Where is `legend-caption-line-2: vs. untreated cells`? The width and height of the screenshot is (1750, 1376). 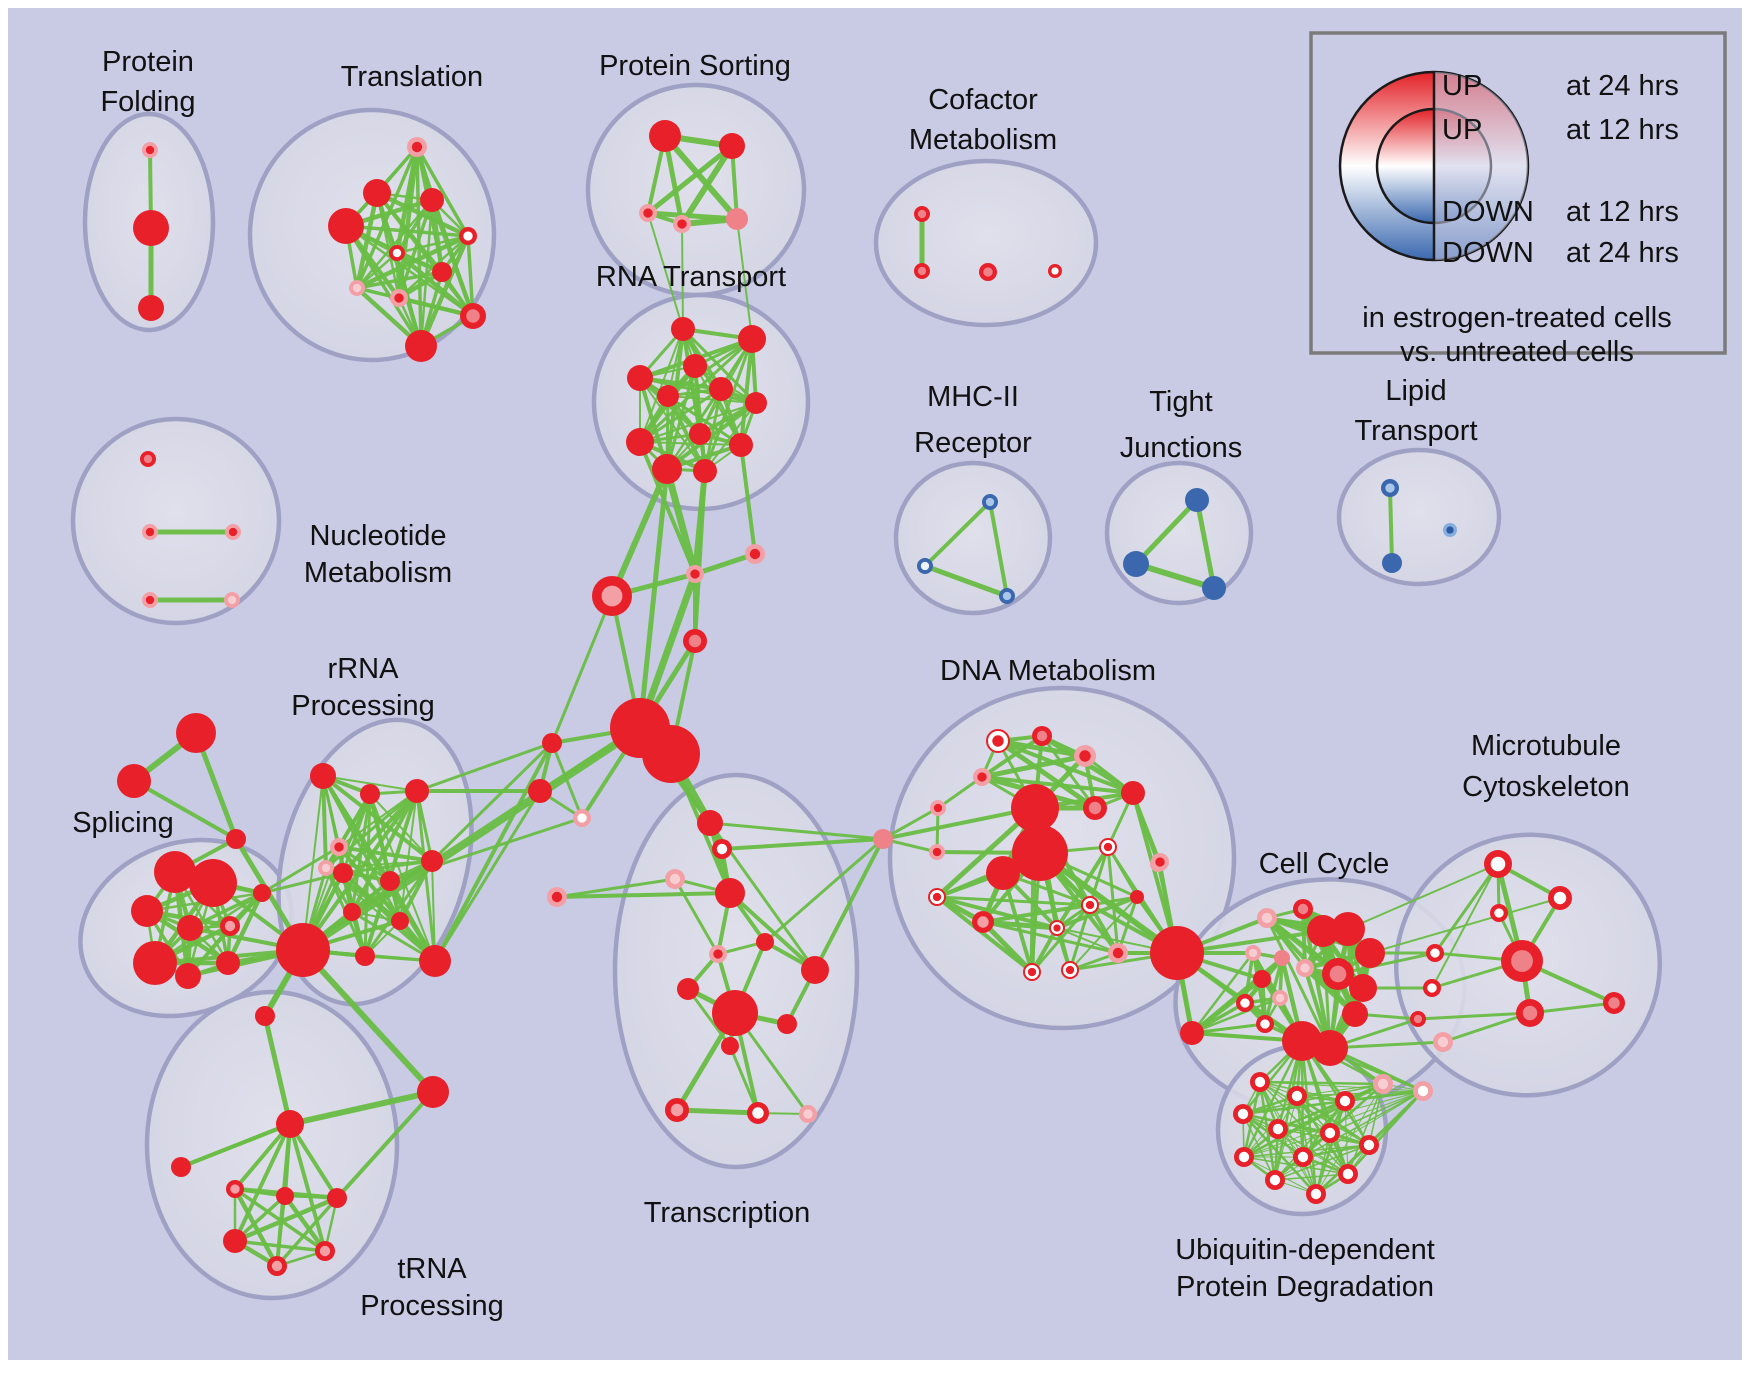 legend-caption-line-2: vs. untreated cells is located at coordinates (1517, 352).